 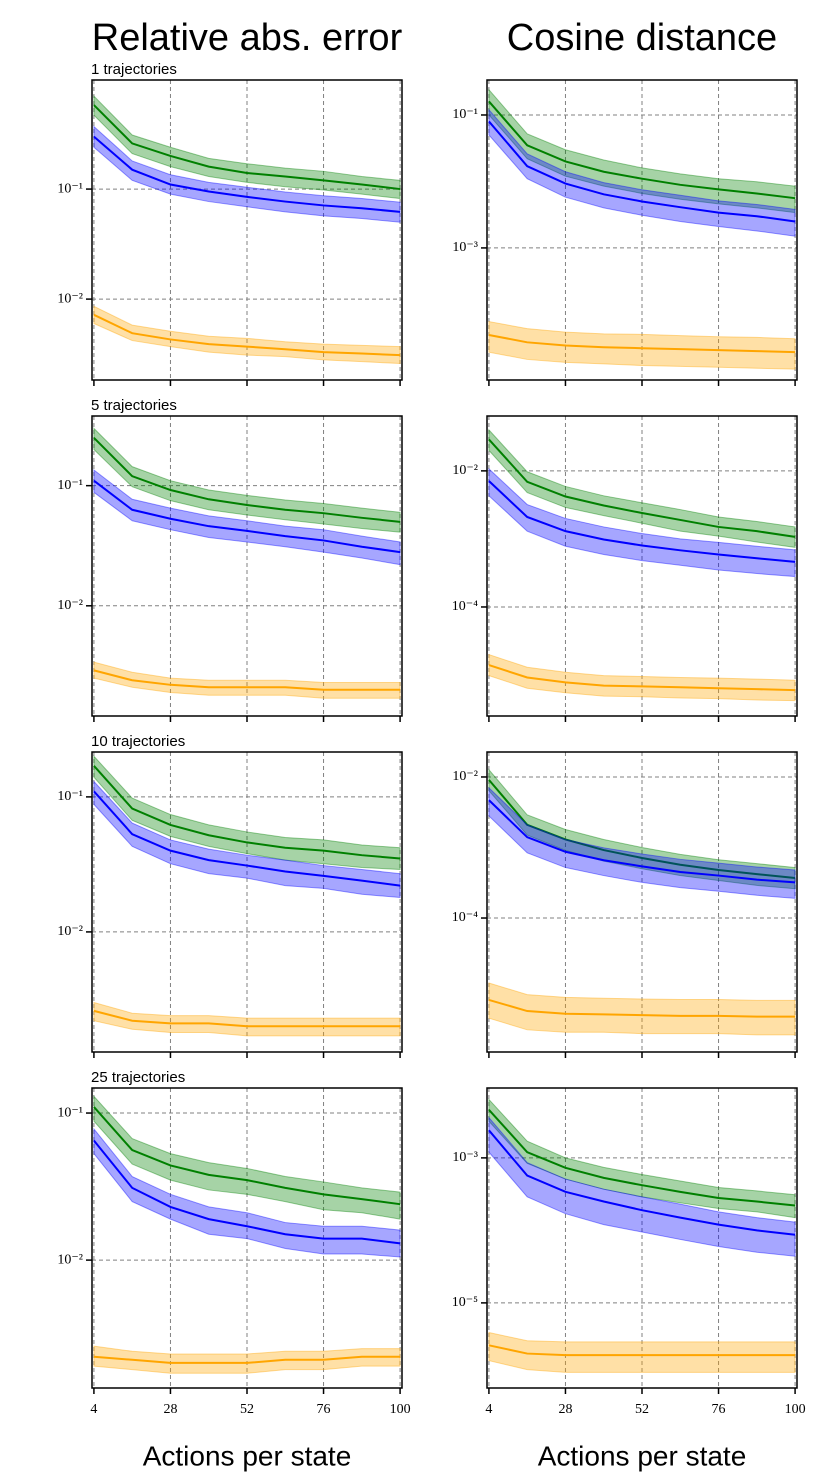 What do you see at coordinates (134, 405) in the screenshot?
I see `panel-label: 5 trajectories` at bounding box center [134, 405].